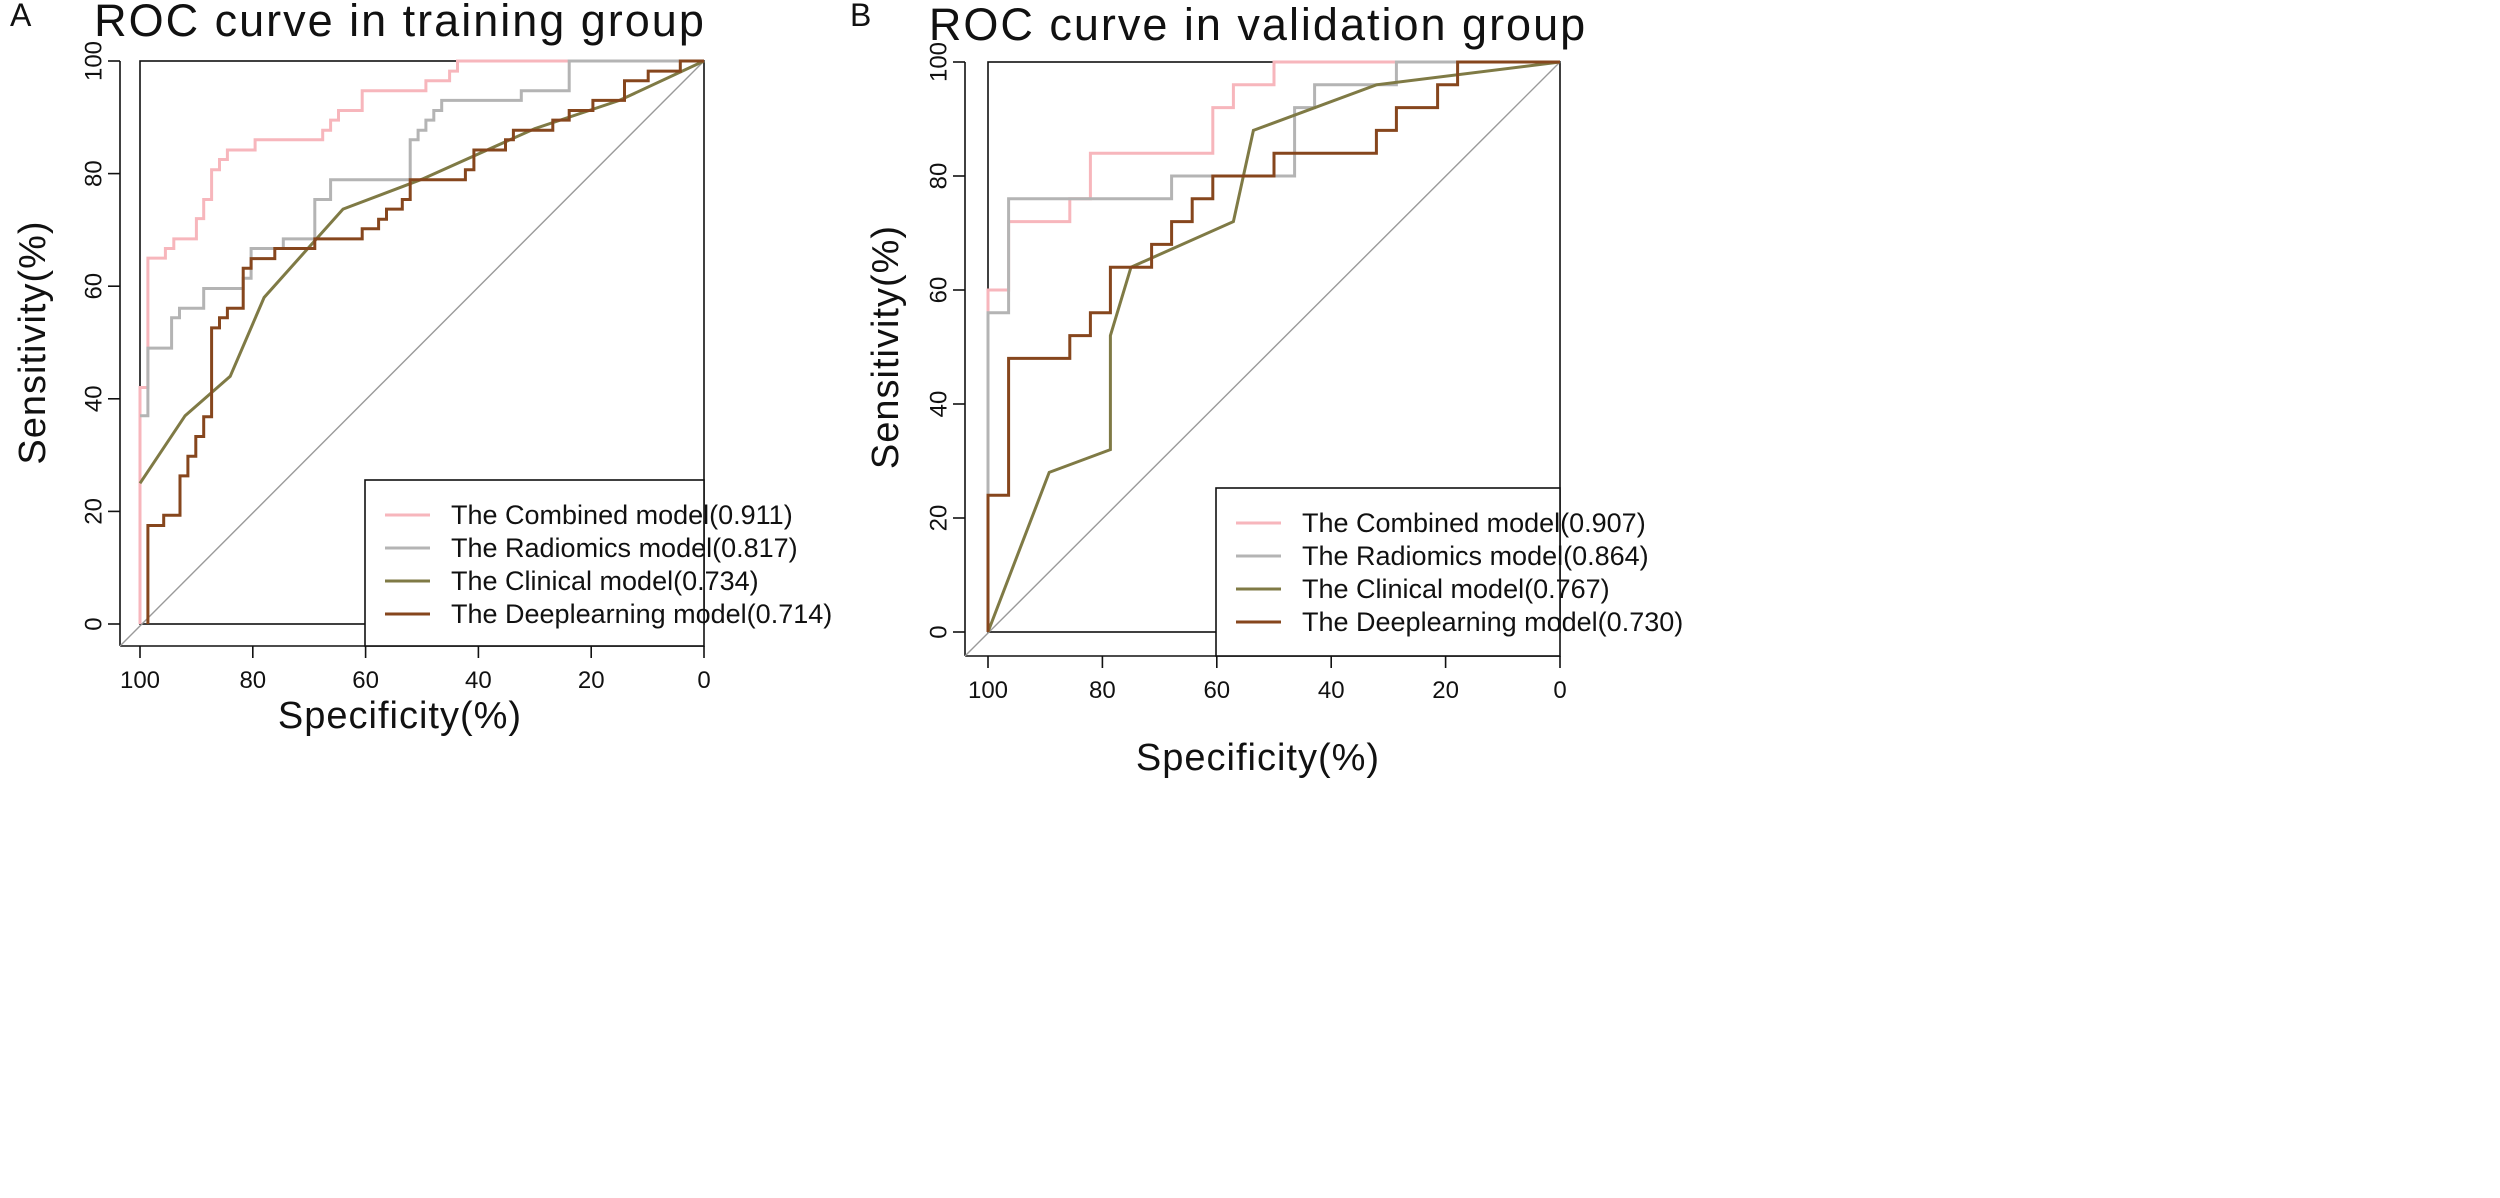 This screenshot has height=1198, width=2500. Describe the element at coordinates (641, 614) in the screenshot. I see `legend-label: The Deeplearning model(0.714)` at that location.